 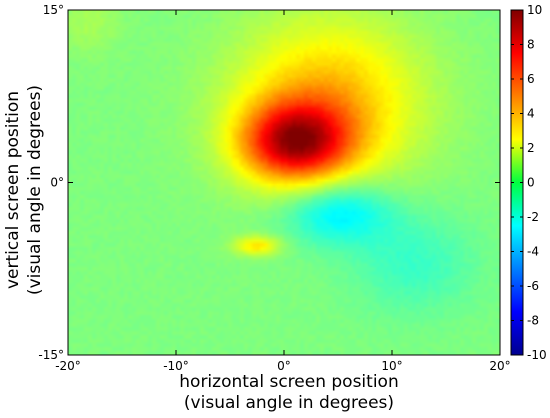 I want to click on colorbar-tick-label: -10, so click(x=537, y=355).